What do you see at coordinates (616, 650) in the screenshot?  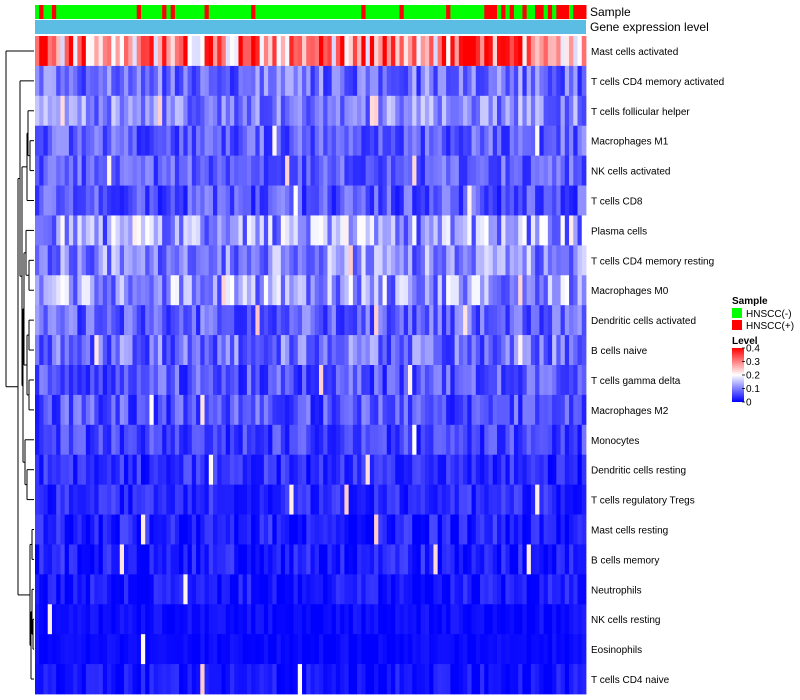 I see `row-label: Eosinophils` at bounding box center [616, 650].